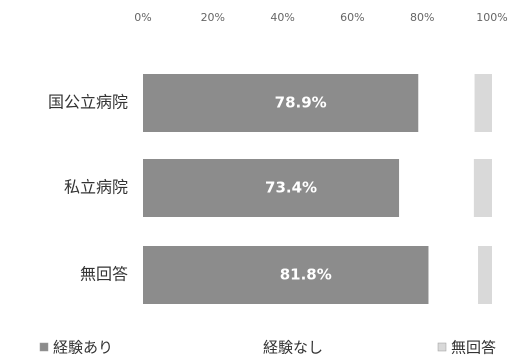 The width and height of the screenshot is (524, 359). I want to click on category-label: 無回答, so click(104, 274).